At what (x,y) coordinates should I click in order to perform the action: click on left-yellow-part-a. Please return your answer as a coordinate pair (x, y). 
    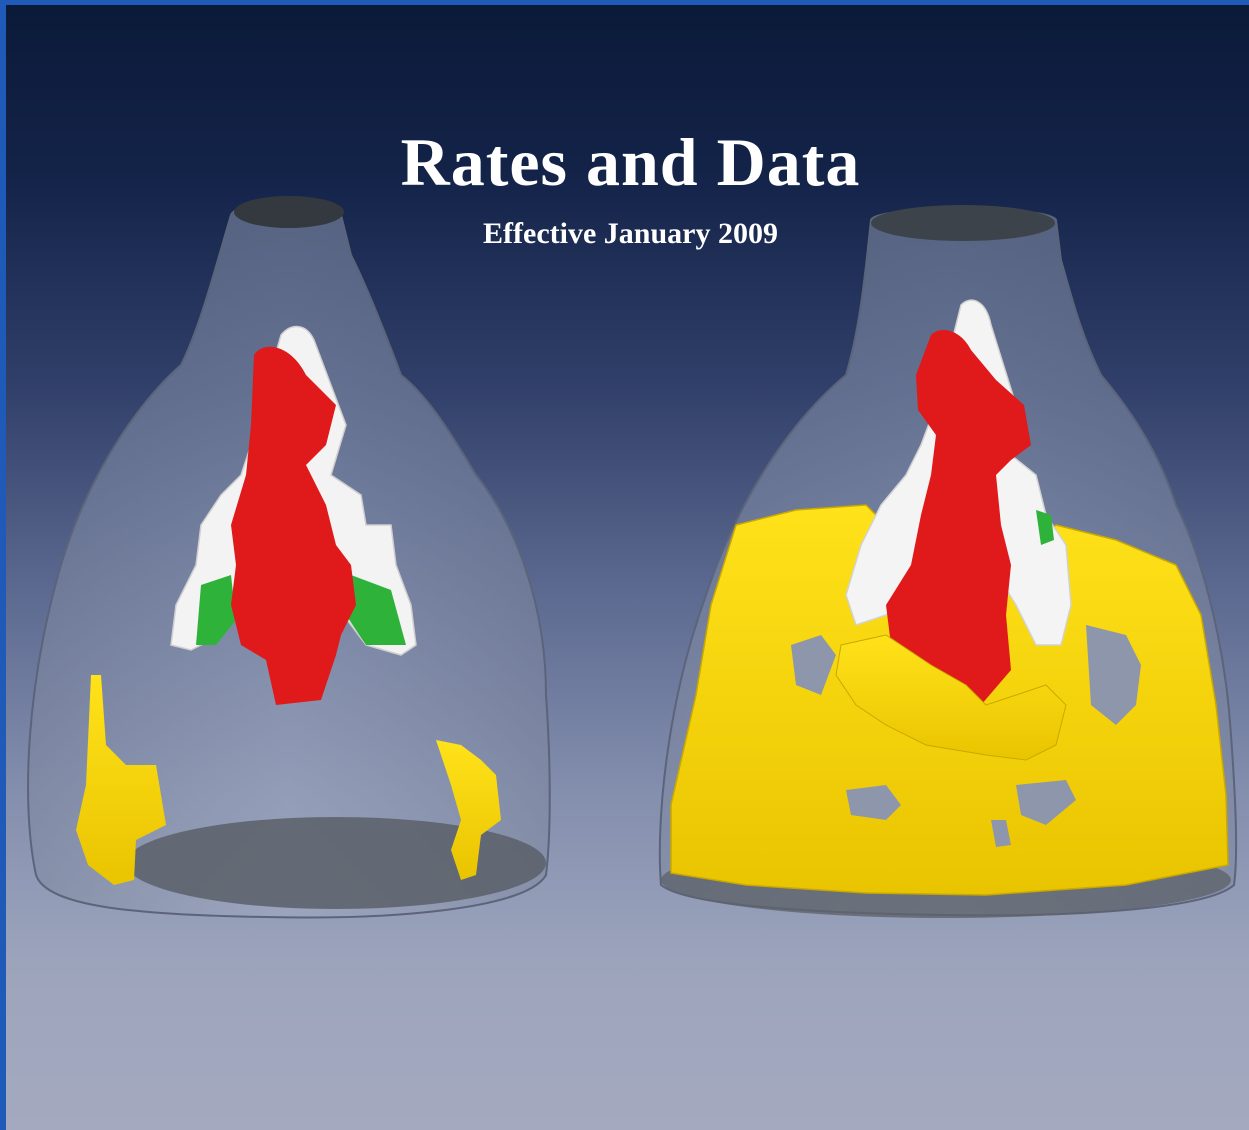
    Looking at the image, I should click on (121, 780).